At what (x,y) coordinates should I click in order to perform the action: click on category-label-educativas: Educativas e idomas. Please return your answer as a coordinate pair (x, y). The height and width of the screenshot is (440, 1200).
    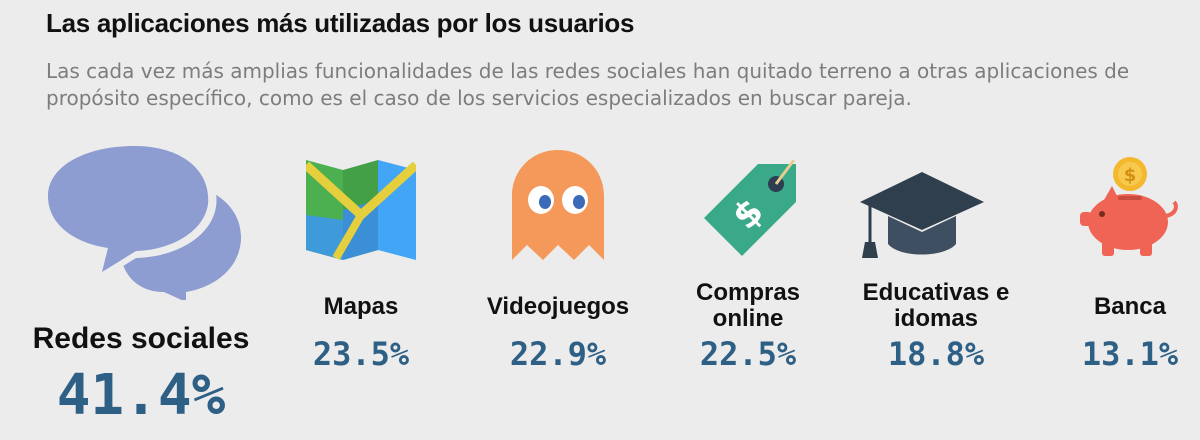
    Looking at the image, I should click on (936, 305).